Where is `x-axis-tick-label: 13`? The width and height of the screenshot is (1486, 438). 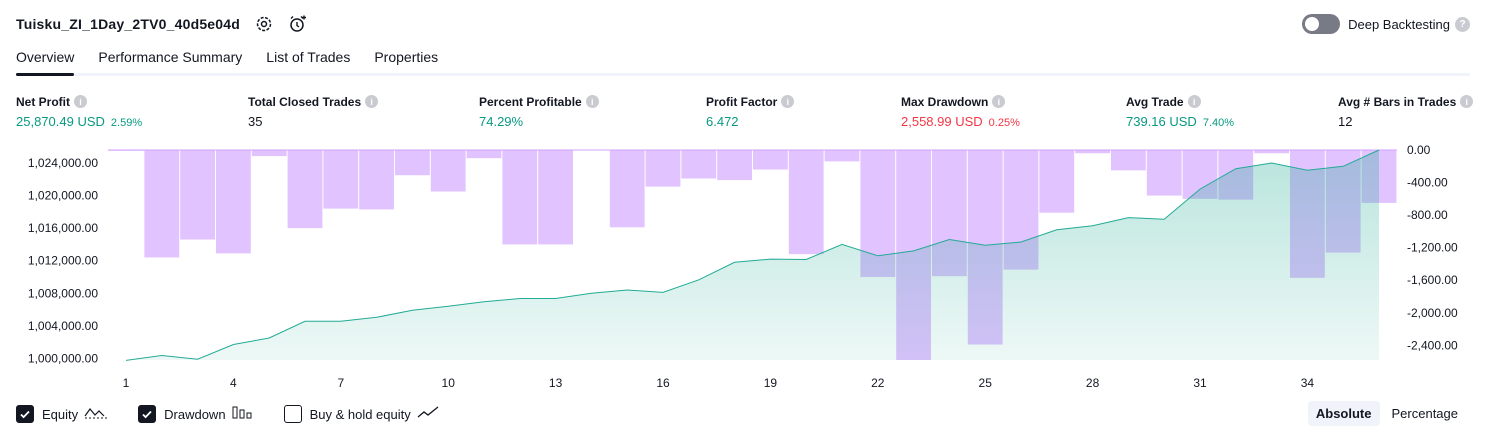 x-axis-tick-label: 13 is located at coordinates (556, 383).